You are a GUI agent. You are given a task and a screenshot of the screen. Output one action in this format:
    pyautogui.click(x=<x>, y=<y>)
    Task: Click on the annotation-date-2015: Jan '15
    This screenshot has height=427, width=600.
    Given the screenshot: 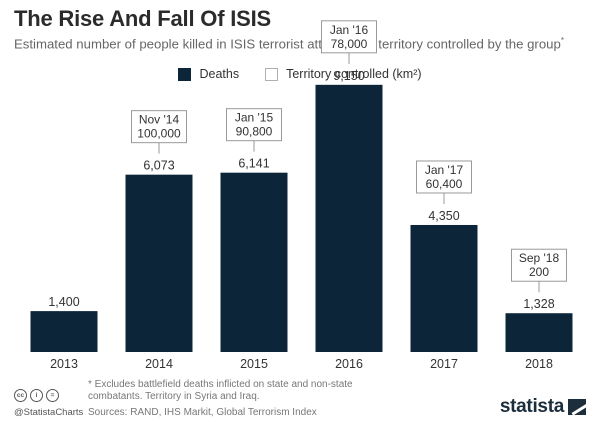 What is the action you would take?
    pyautogui.click(x=254, y=118)
    